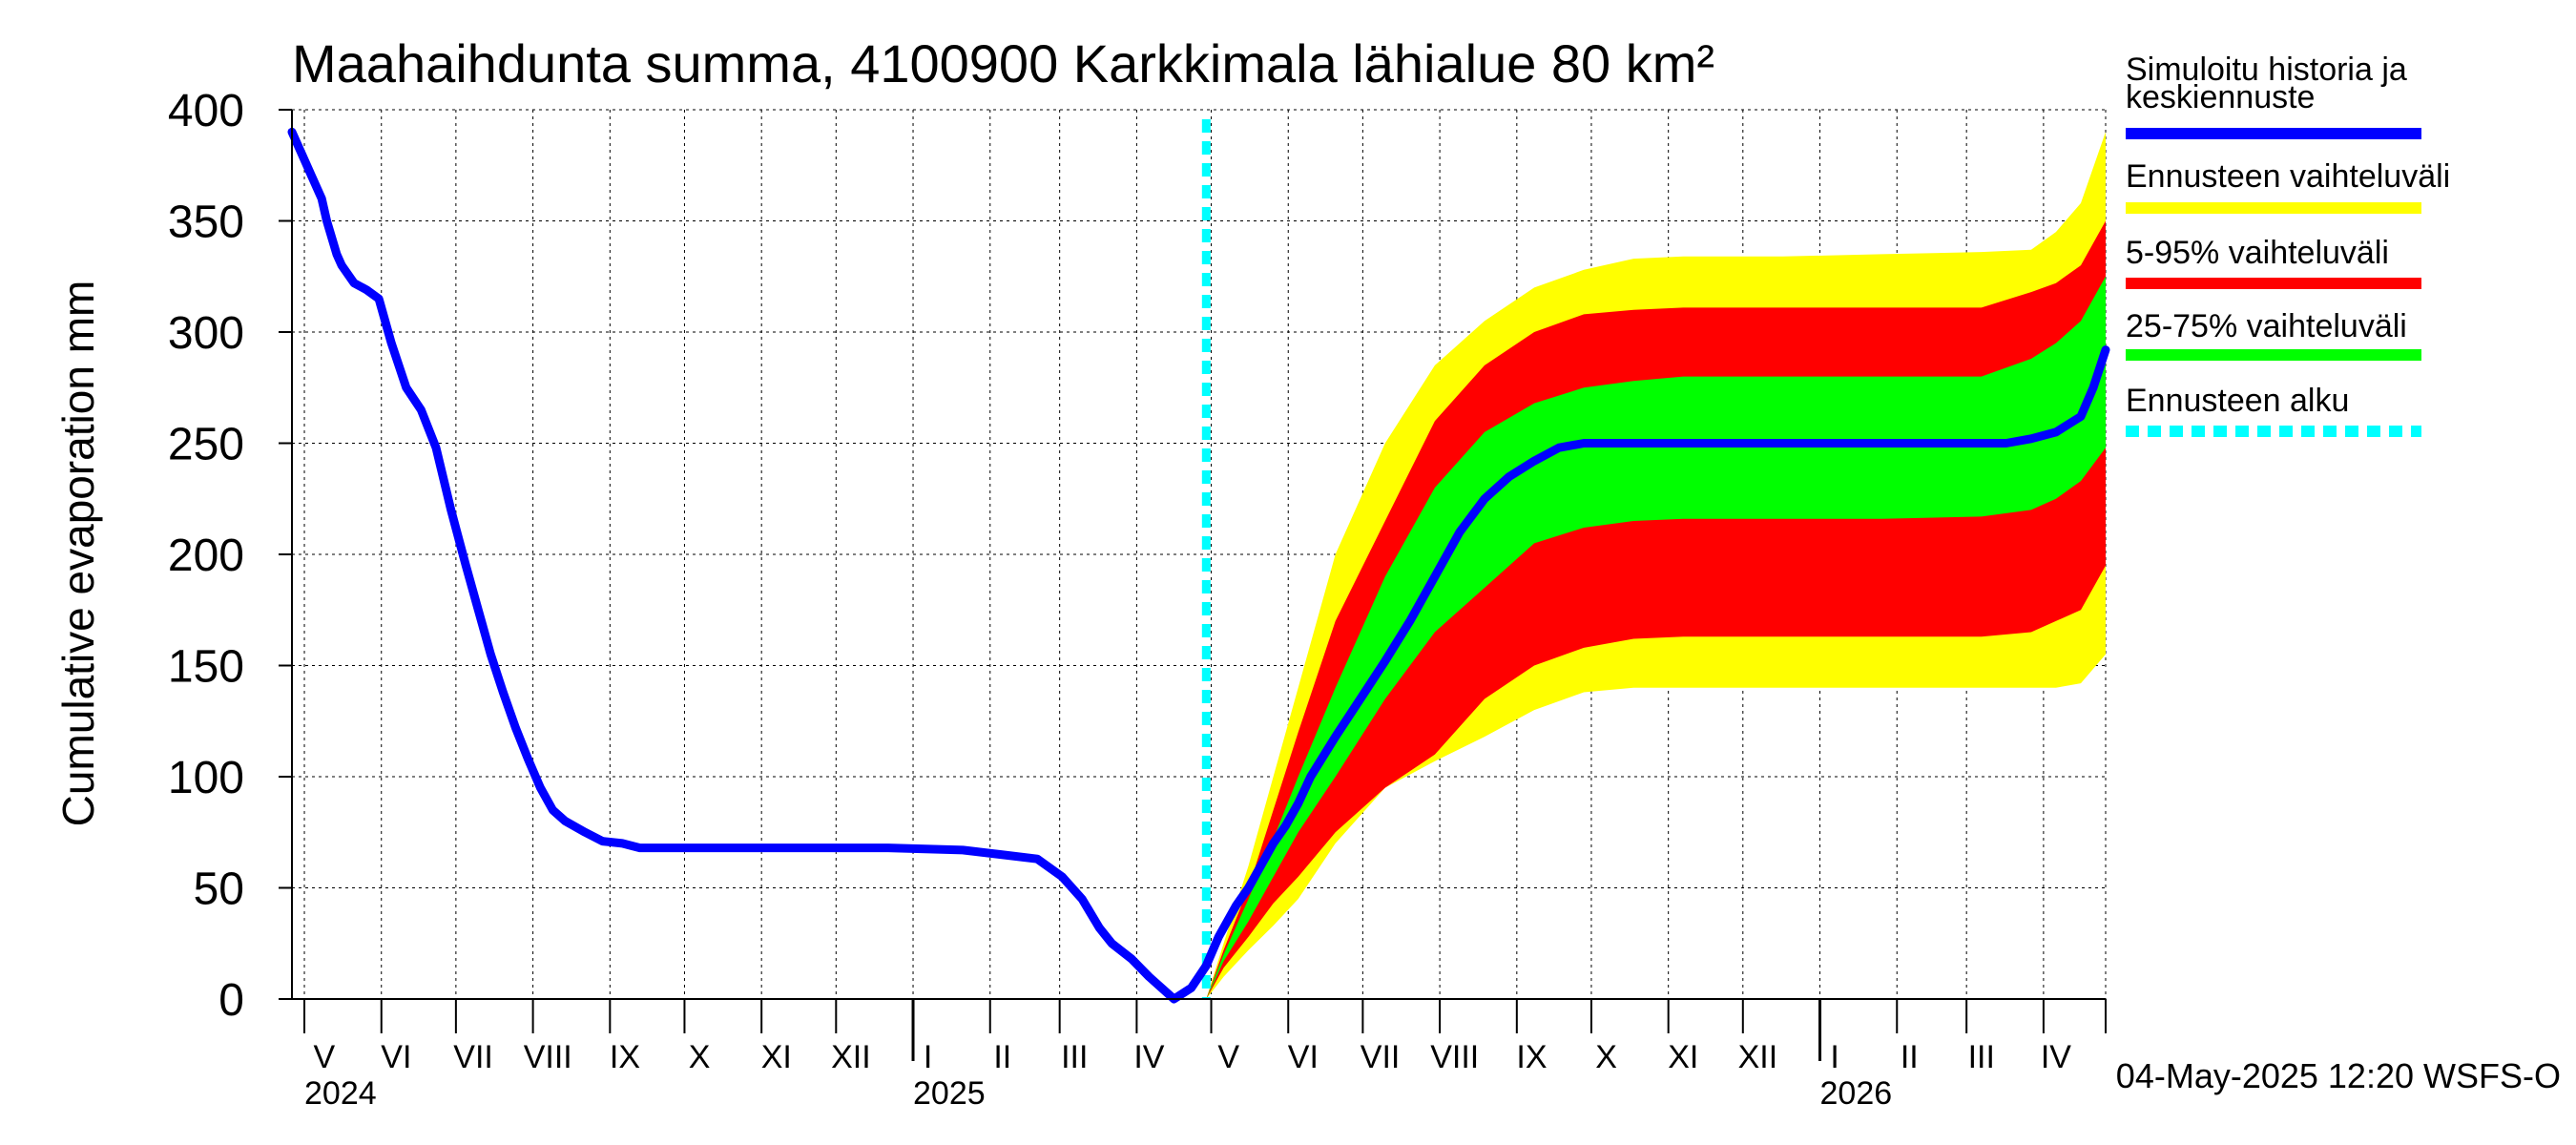  I want to click on y-axis-label: Cumulative evaporation mm, so click(78, 554).